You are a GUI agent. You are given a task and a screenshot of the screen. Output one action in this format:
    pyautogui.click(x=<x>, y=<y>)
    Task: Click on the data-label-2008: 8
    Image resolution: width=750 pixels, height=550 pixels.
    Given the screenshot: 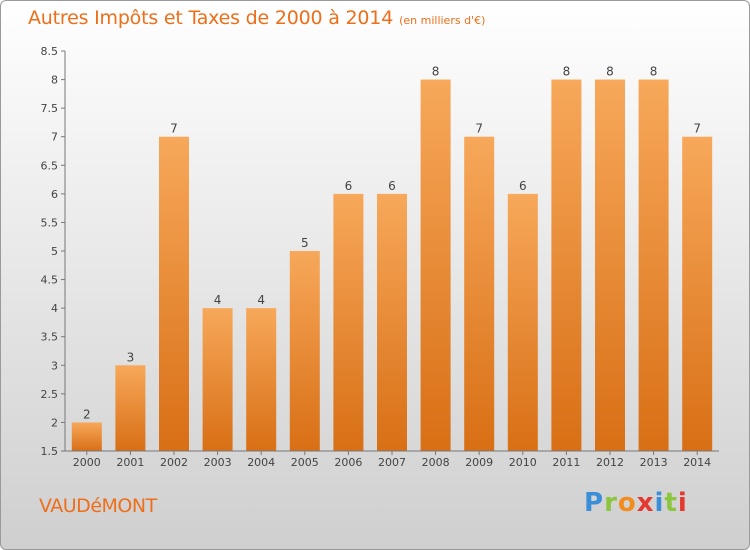 What is the action you would take?
    pyautogui.click(x=436, y=72)
    